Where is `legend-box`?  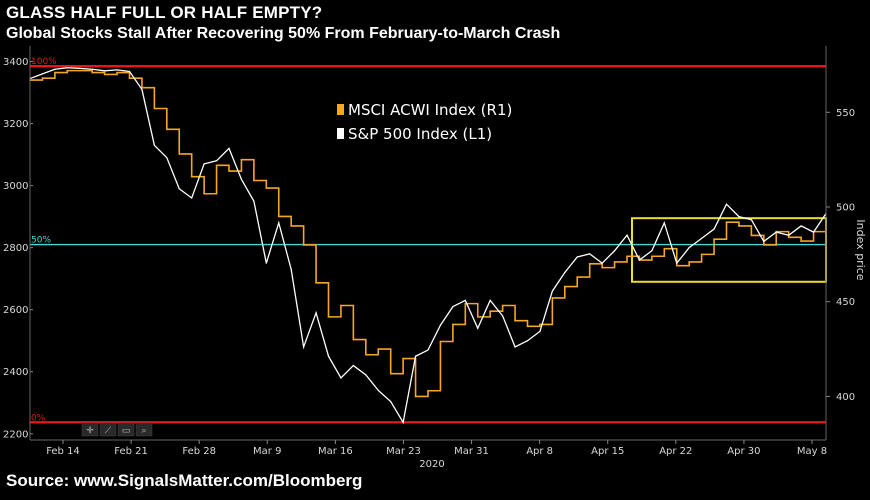 legend-box is located at coordinates (443, 124).